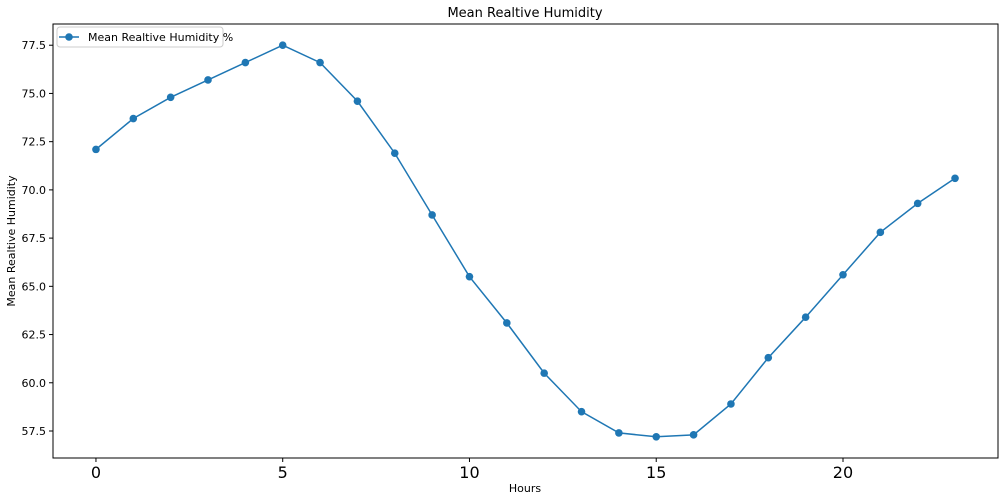 The image size is (1006, 501). I want to click on x-axis: 0 5 10 15 20, so click(472, 470).